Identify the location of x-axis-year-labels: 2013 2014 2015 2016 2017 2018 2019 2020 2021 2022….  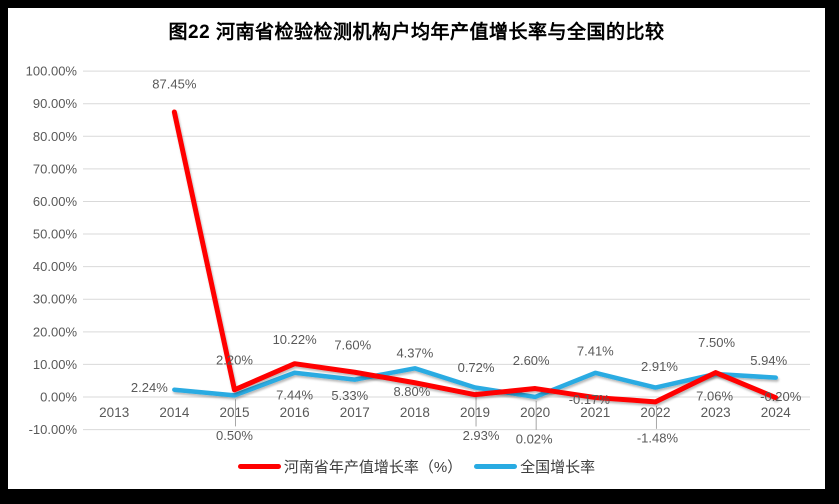
(445, 412).